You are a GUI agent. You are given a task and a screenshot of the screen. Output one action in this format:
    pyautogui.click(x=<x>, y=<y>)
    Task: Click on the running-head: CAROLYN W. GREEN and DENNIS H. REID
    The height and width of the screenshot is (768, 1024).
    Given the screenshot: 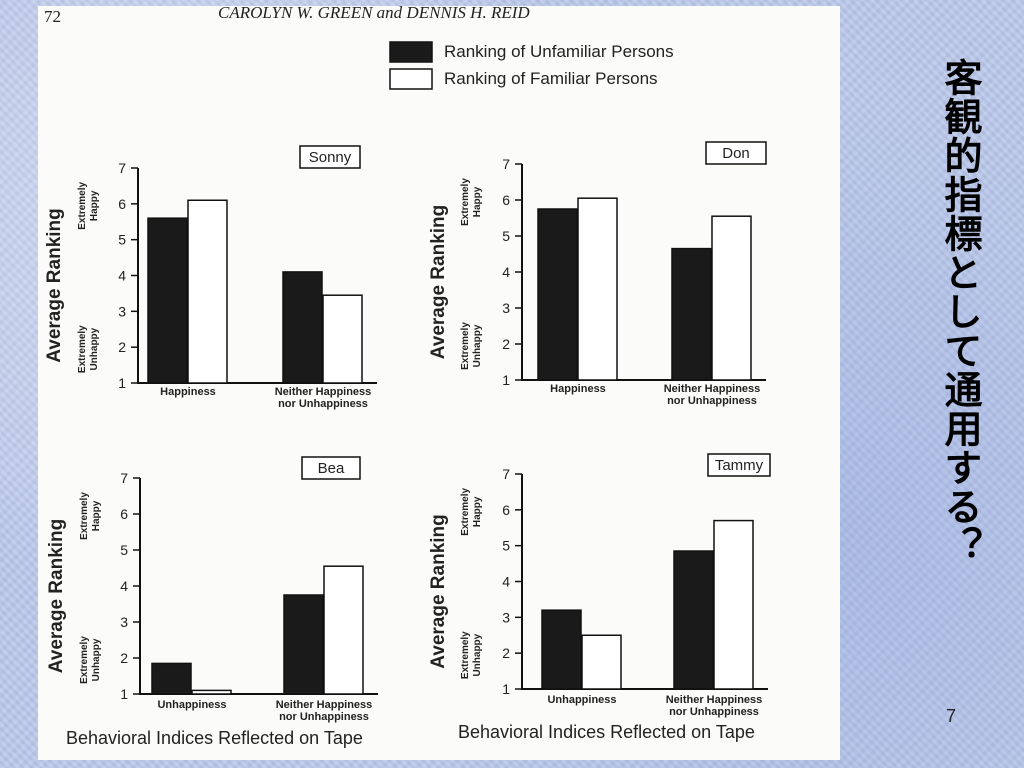 What is the action you would take?
    pyautogui.click(x=374, y=14)
    